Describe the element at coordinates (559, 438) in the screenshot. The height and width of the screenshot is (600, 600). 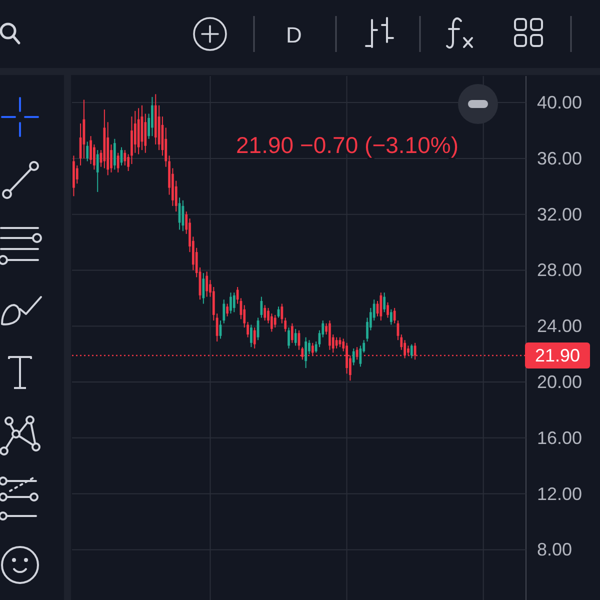
I see `y-tick-label: 16.00` at that location.